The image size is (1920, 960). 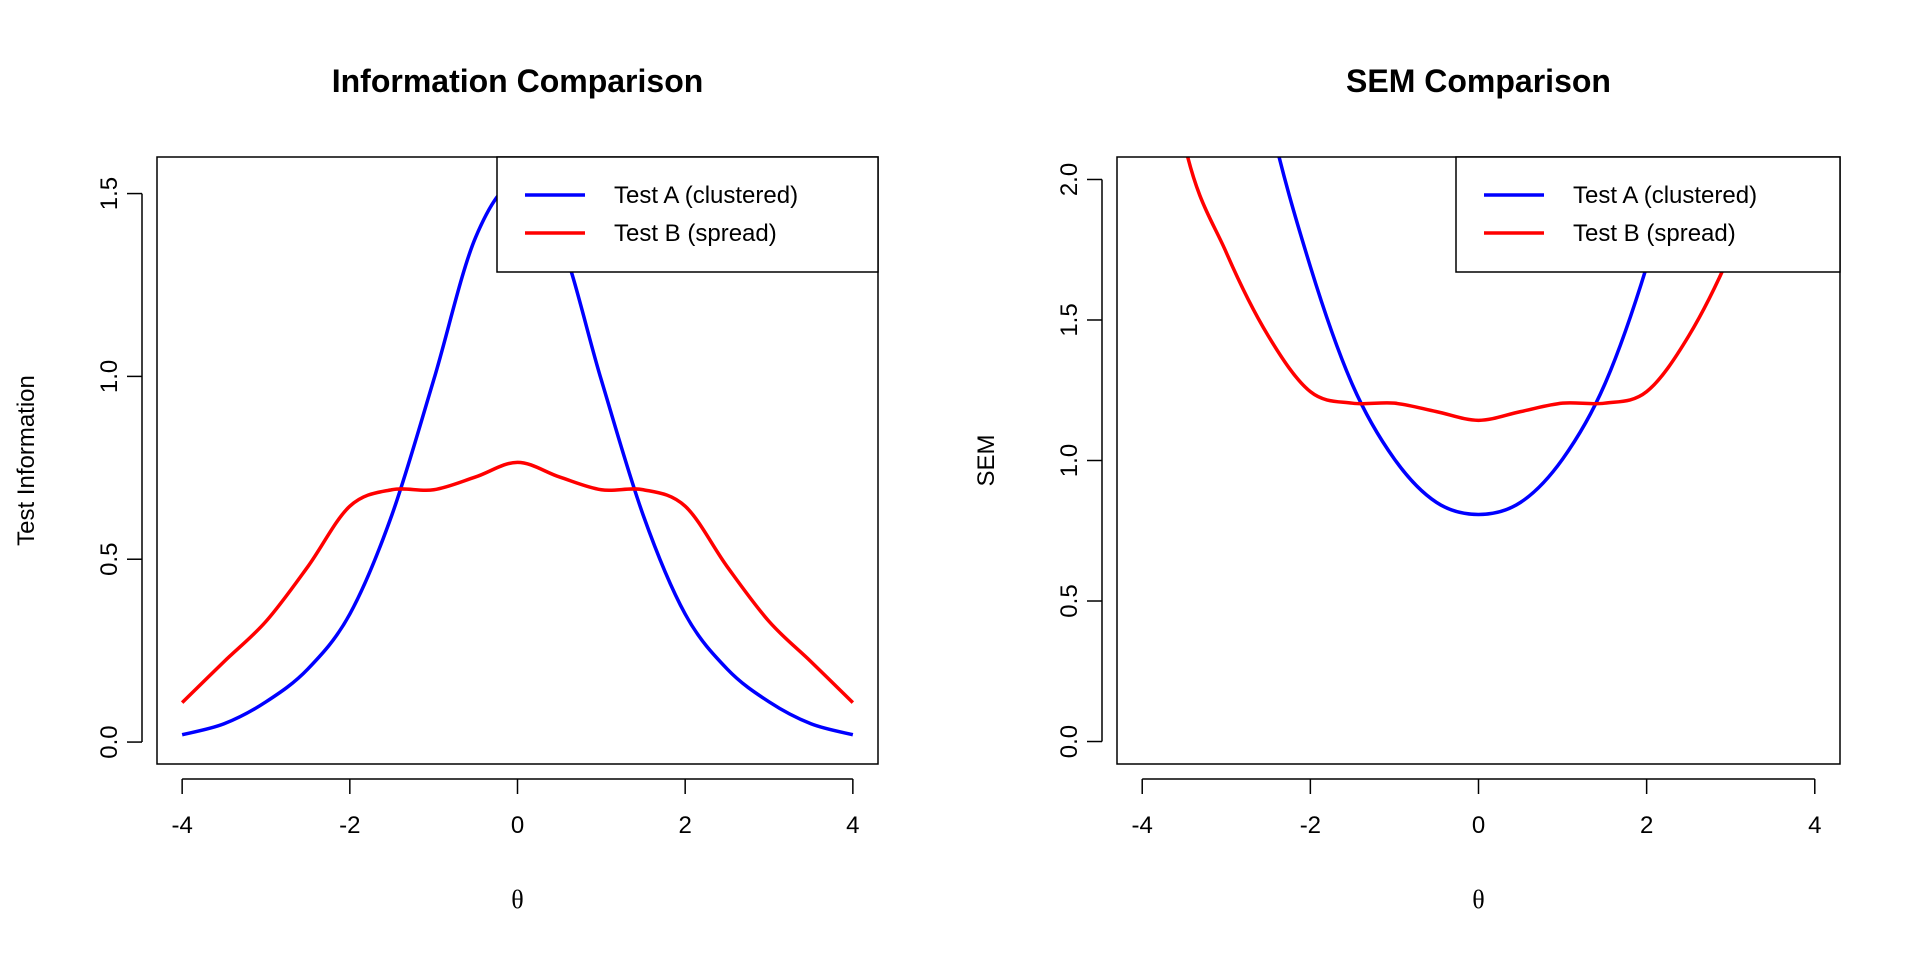 What do you see at coordinates (518, 81) in the screenshot?
I see `chart-title: Information Comparison` at bounding box center [518, 81].